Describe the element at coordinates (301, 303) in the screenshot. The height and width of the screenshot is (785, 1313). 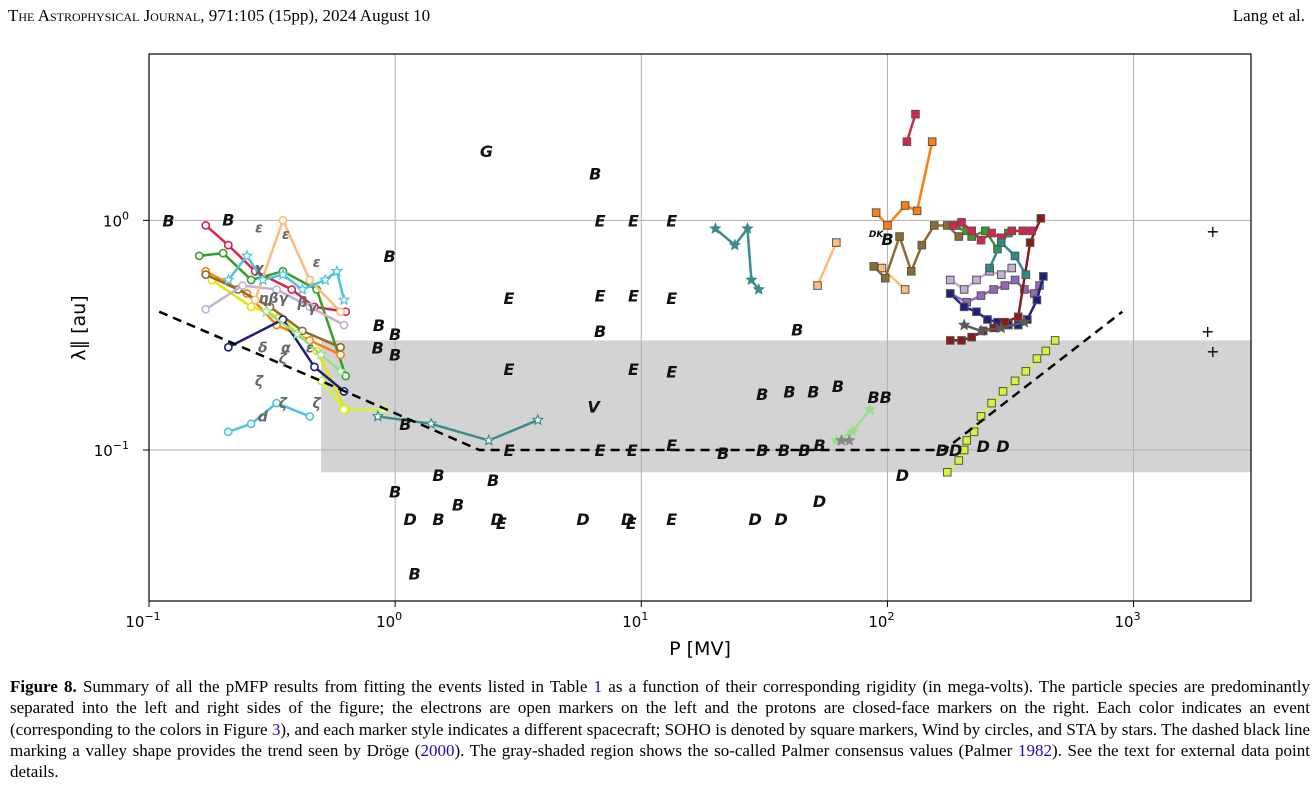
I see `greek-label: β` at that location.